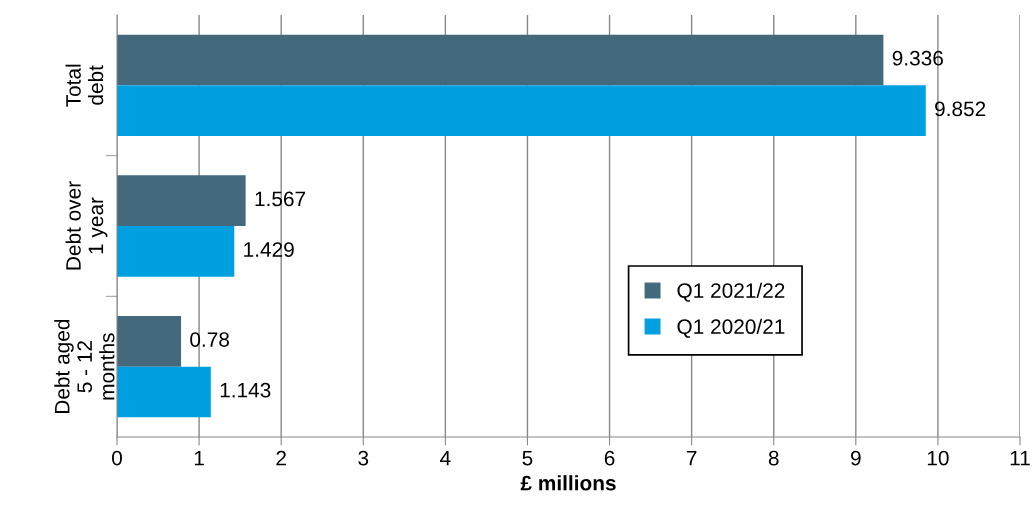 This screenshot has width=1032, height=510. What do you see at coordinates (609, 458) in the screenshot?
I see `x-tick-label: 6` at bounding box center [609, 458].